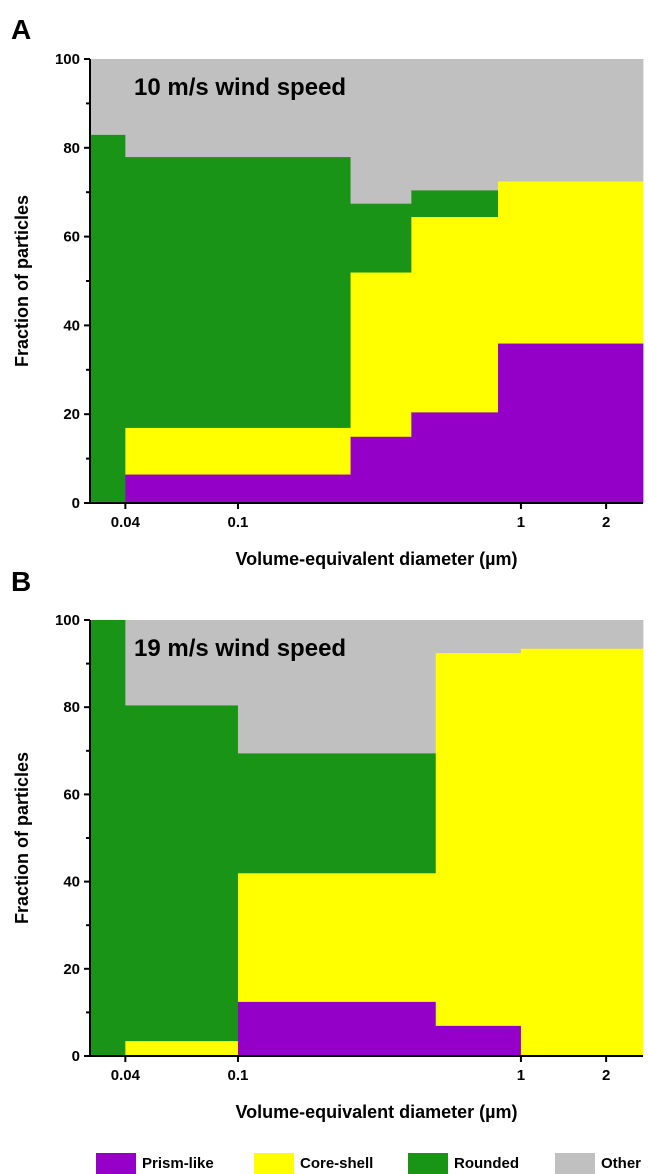 The height and width of the screenshot is (1174, 648). What do you see at coordinates (76, 1056) in the screenshot?
I see `chart-b-y-tick-label-0: 0` at bounding box center [76, 1056].